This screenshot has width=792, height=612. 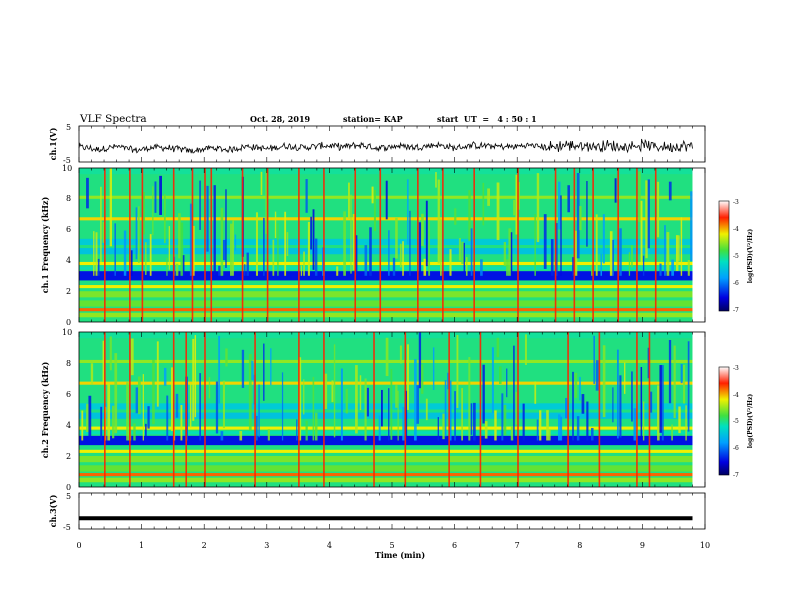 I want to click on ch1-waveform-ticks, so click(x=392, y=144).